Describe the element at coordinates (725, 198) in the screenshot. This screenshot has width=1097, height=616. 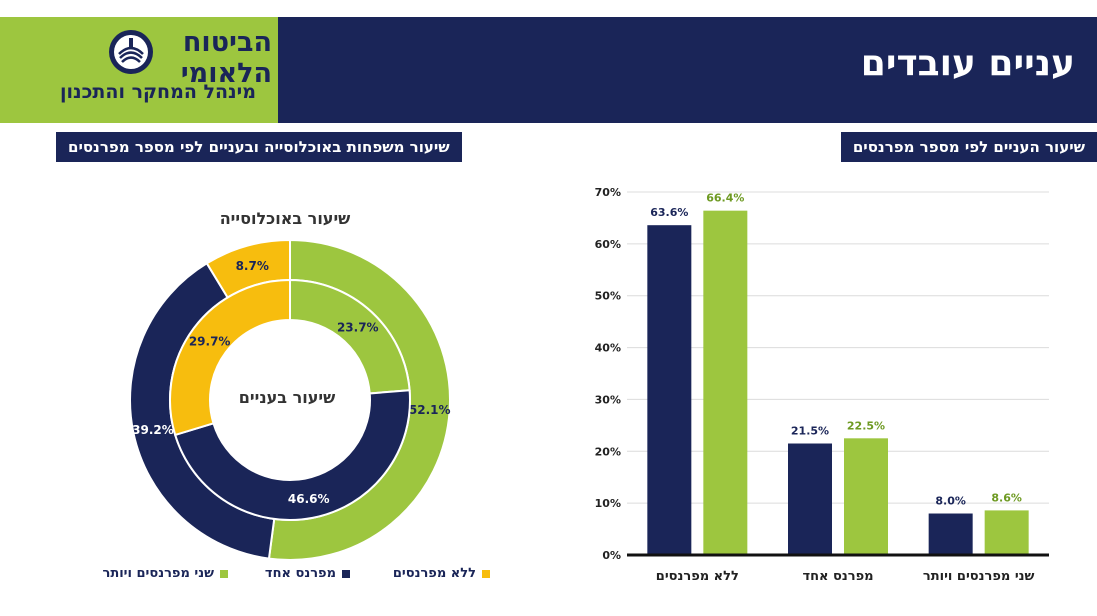
I see `bar-value-label-0-1: 66.4%` at that location.